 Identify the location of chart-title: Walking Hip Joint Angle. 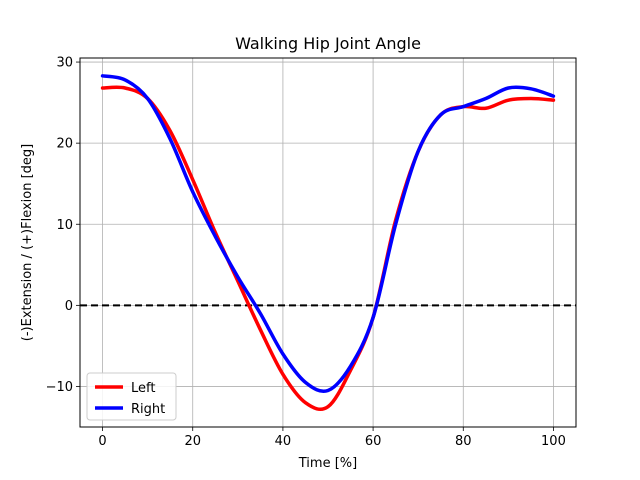
(328, 43).